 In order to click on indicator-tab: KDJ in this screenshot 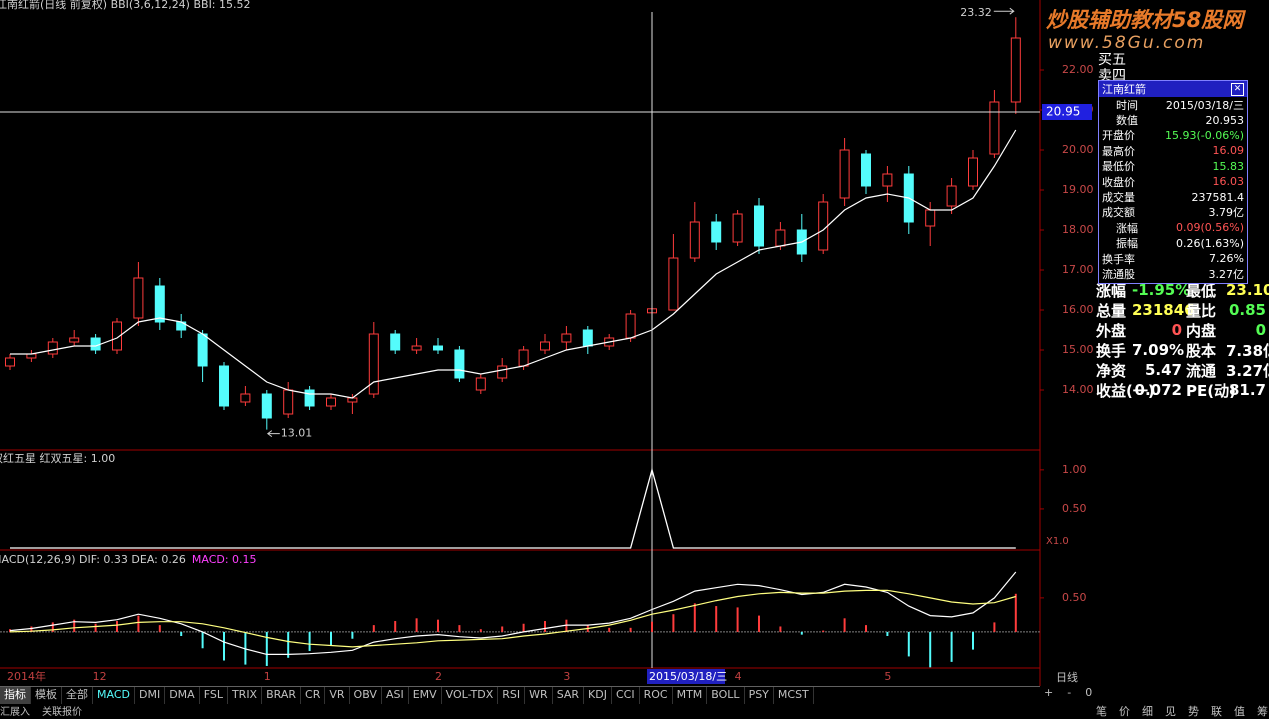, I will do `click(598, 695)`.